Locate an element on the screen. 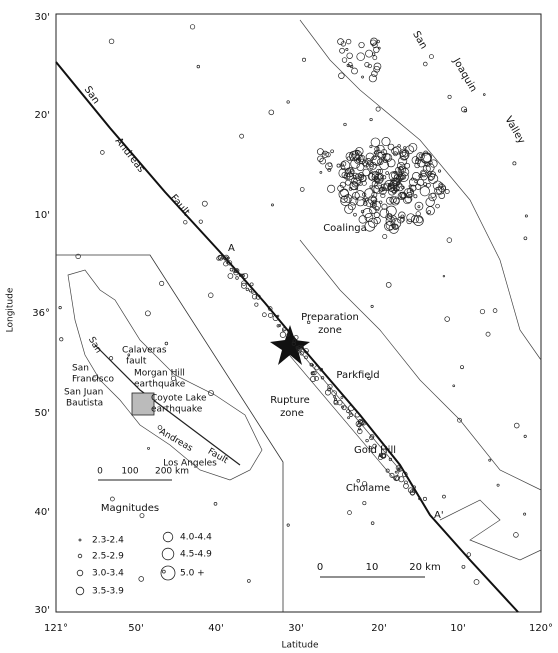  map-label: 100 is located at coordinates (129, 472).